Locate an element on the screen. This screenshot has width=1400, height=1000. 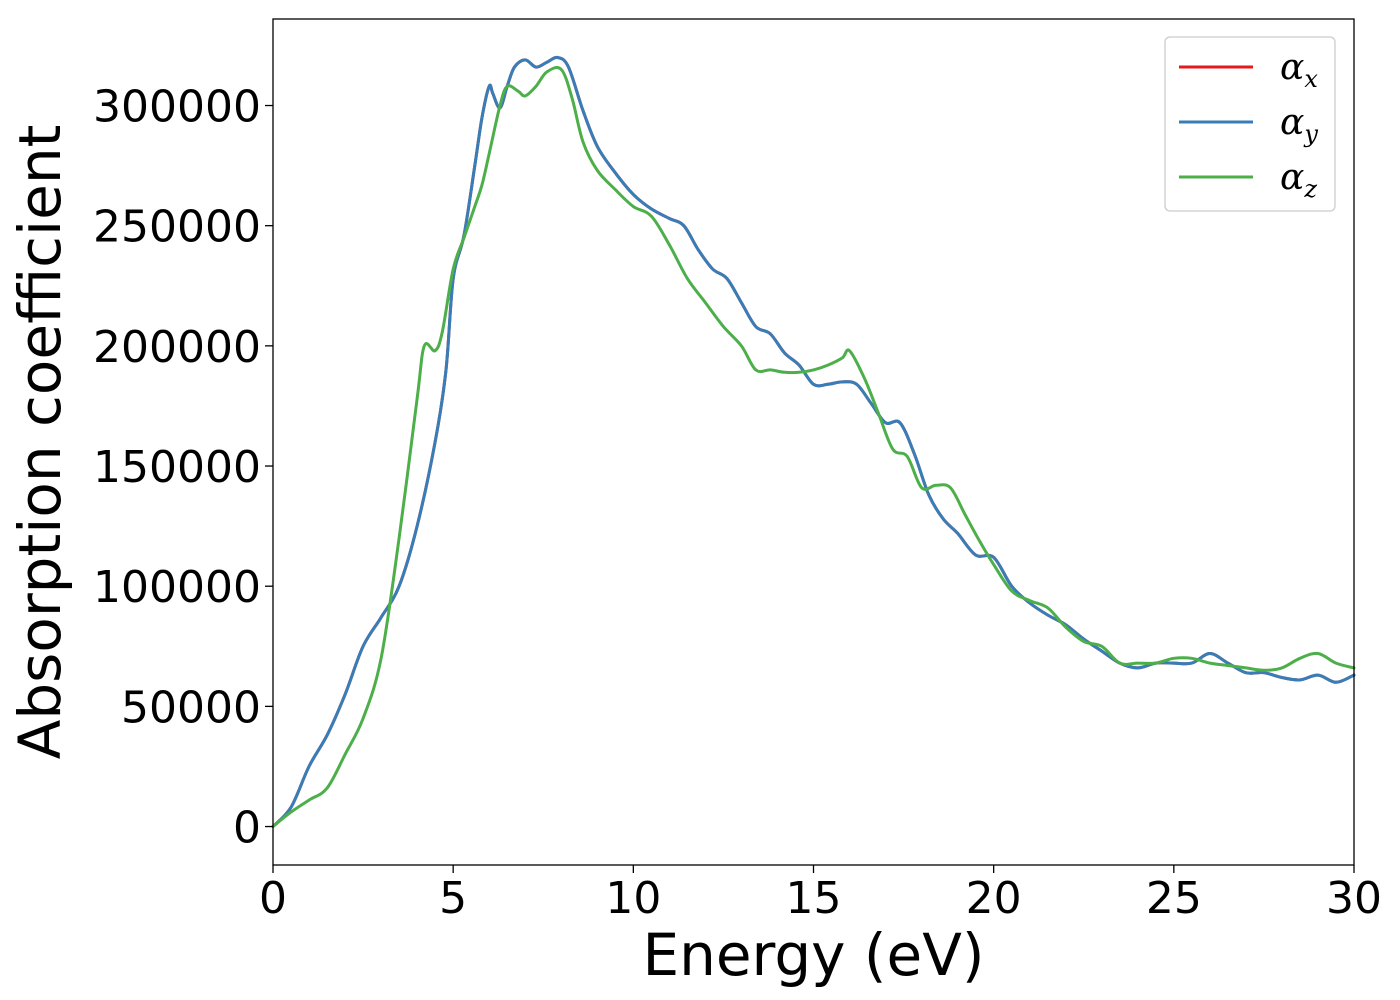
x-axis-title: Energy (eV) is located at coordinates (813, 955).